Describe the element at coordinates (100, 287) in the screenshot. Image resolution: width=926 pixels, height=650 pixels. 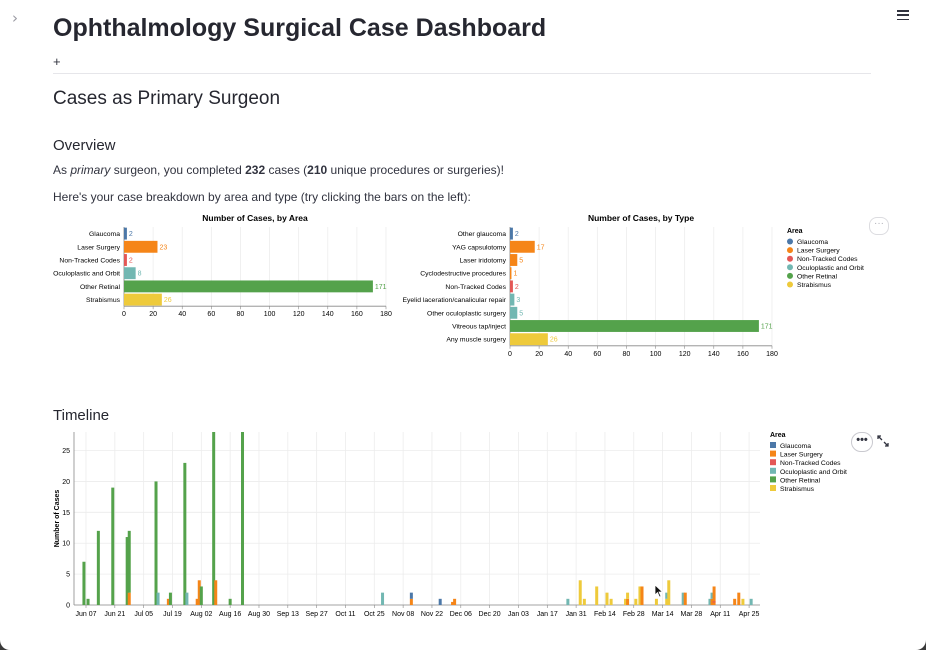
I see `area-chart-category-label: Other Retinal` at that location.